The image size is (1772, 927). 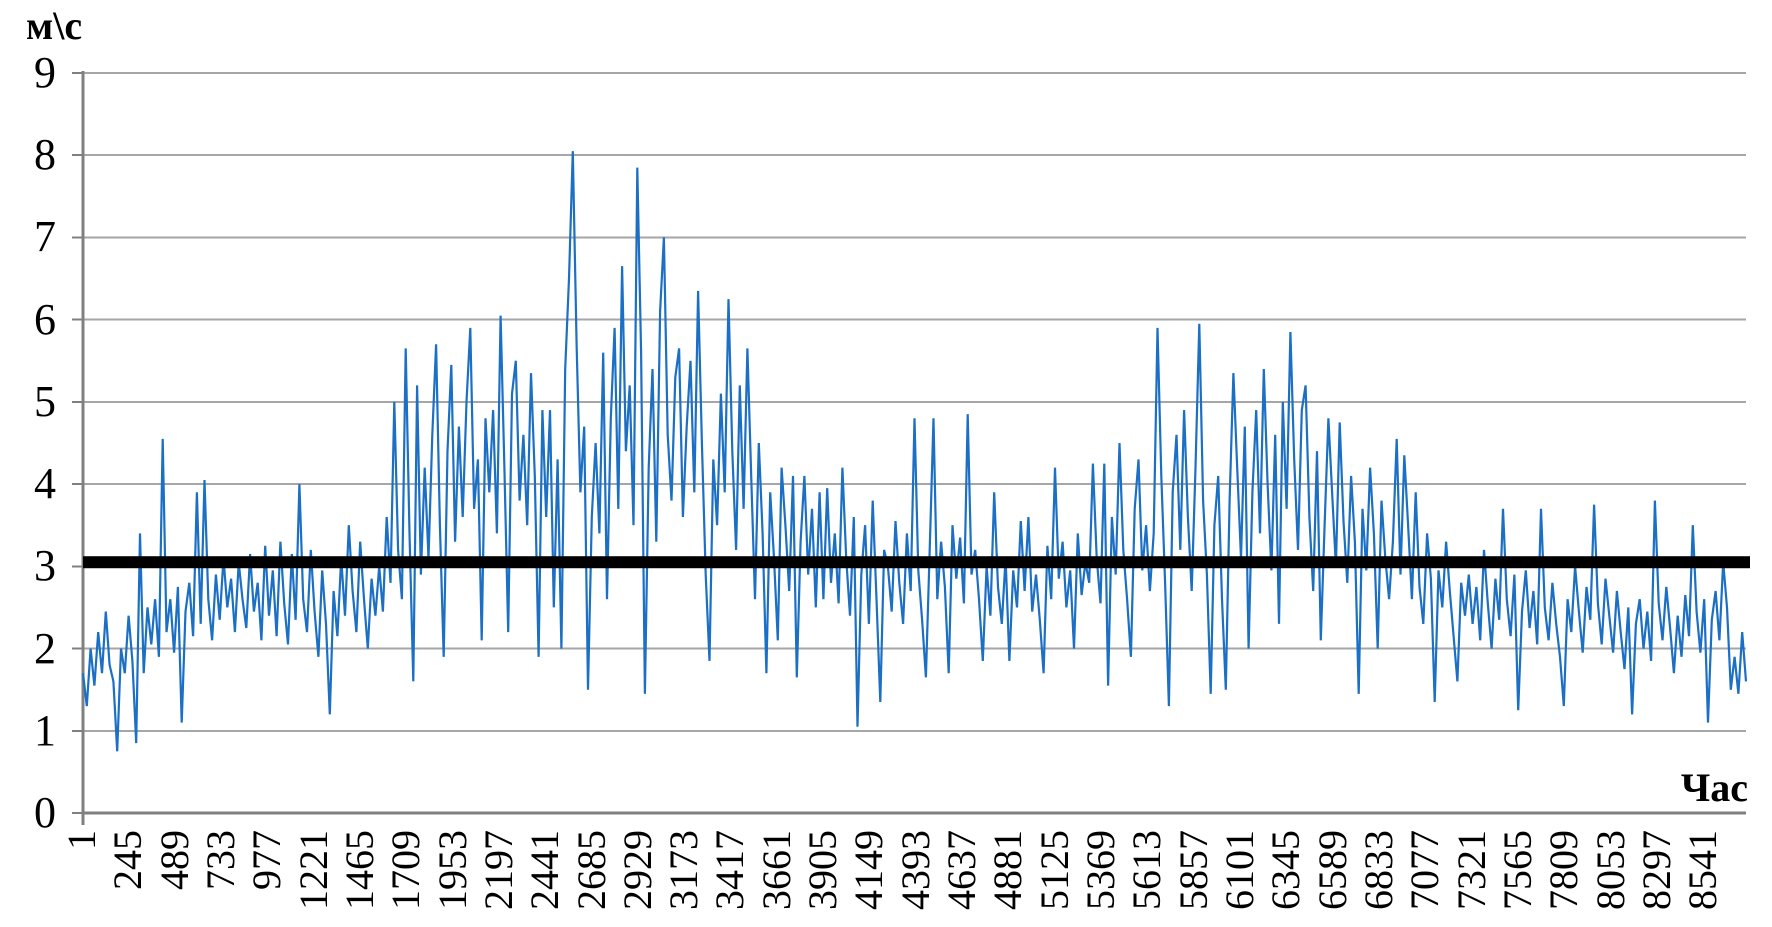 I want to click on x-tick-label-8541: 8541, so click(x=1703, y=870).